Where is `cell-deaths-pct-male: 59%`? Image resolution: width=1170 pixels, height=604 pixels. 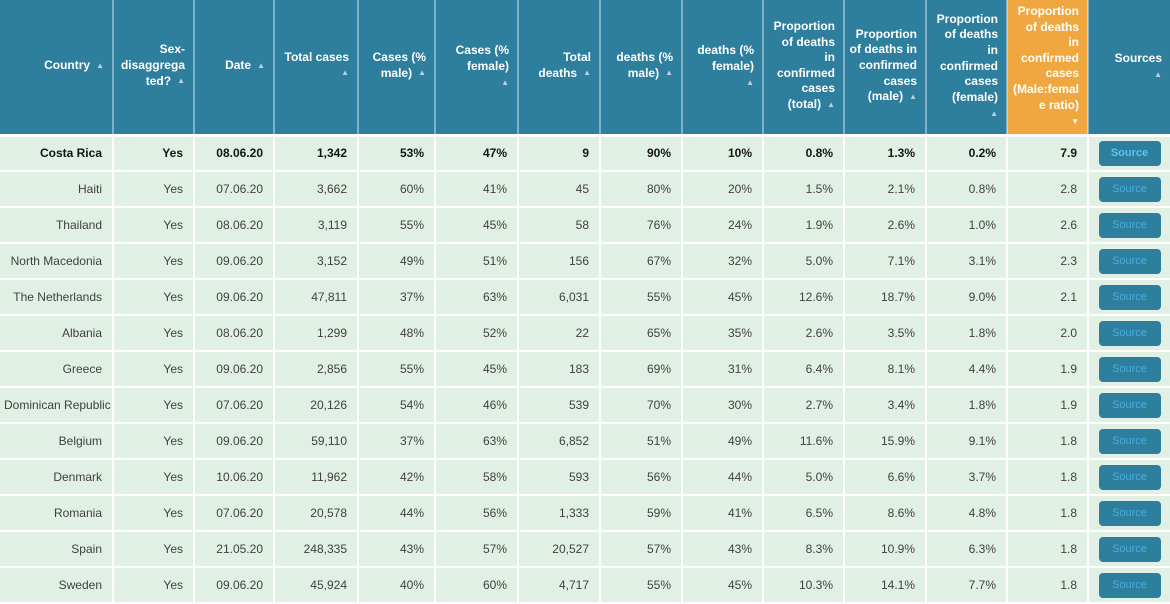
cell-deaths-pct-male: 59% is located at coordinates (641, 514).